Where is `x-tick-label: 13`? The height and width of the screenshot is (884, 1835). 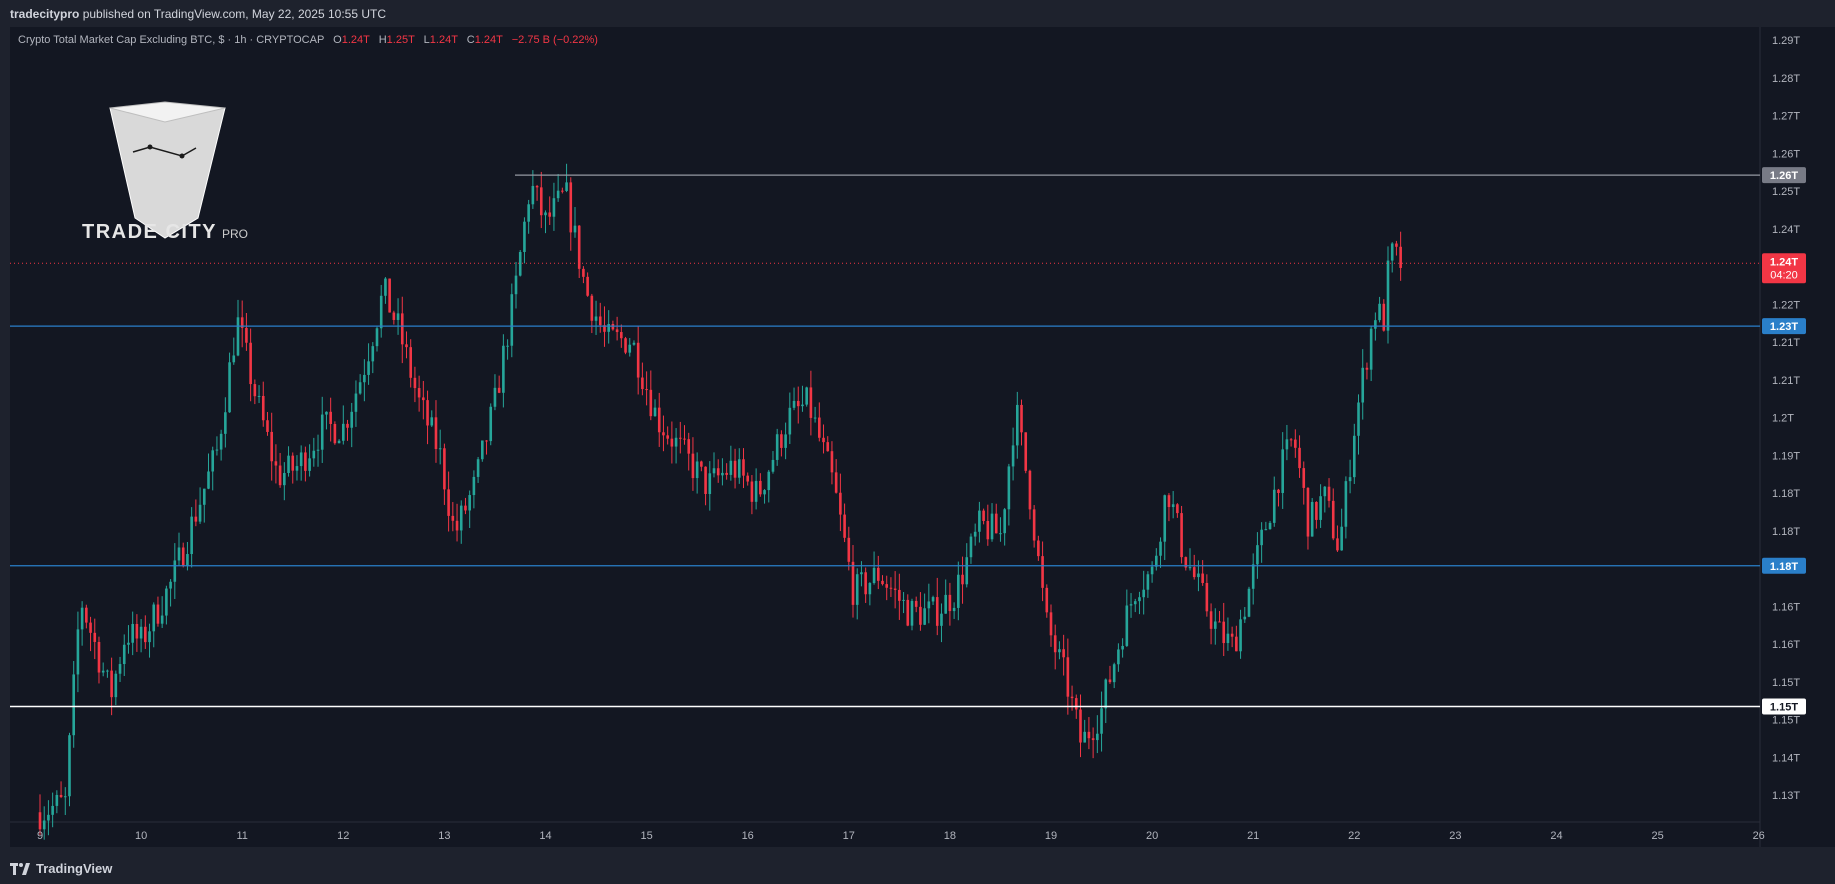
x-tick-label: 13 is located at coordinates (444, 836).